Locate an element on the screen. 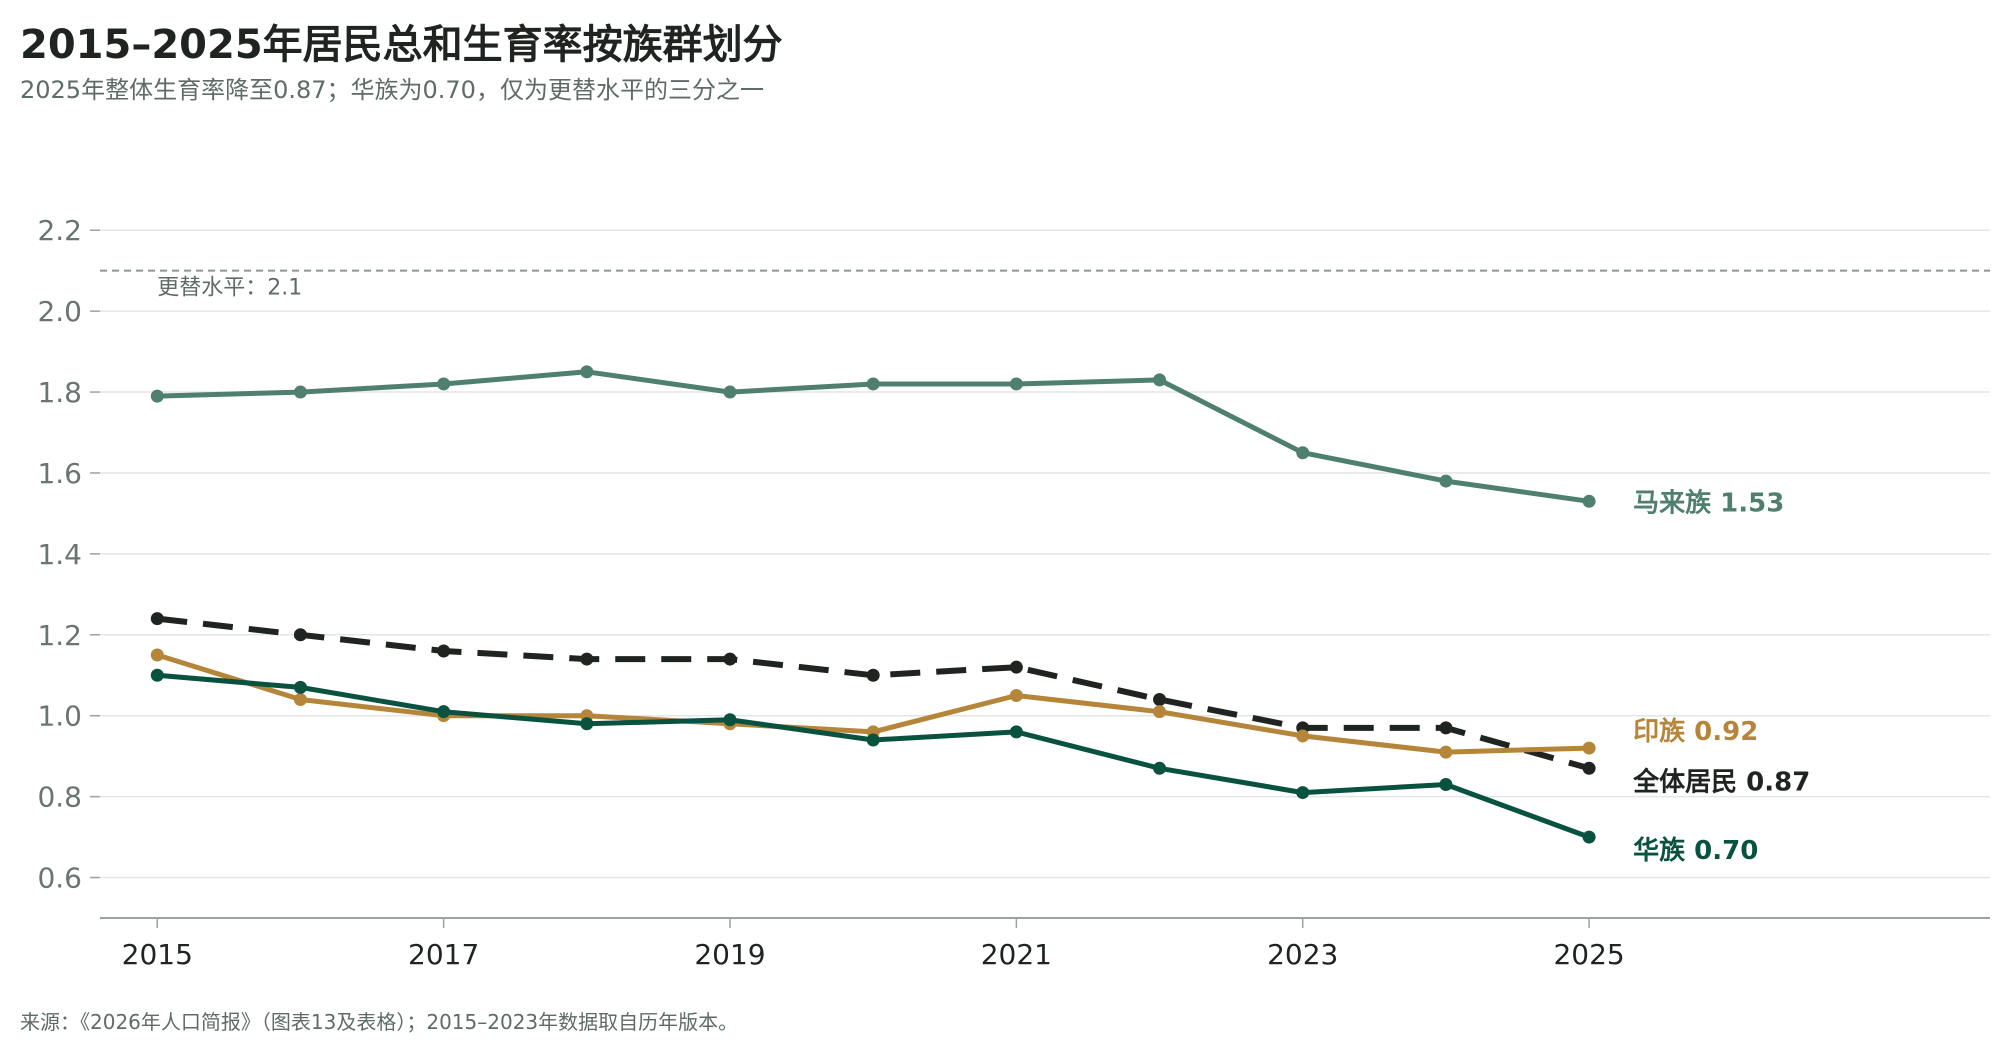 The width and height of the screenshot is (2000, 1040). y-tick-label: 0.6 is located at coordinates (59, 878).